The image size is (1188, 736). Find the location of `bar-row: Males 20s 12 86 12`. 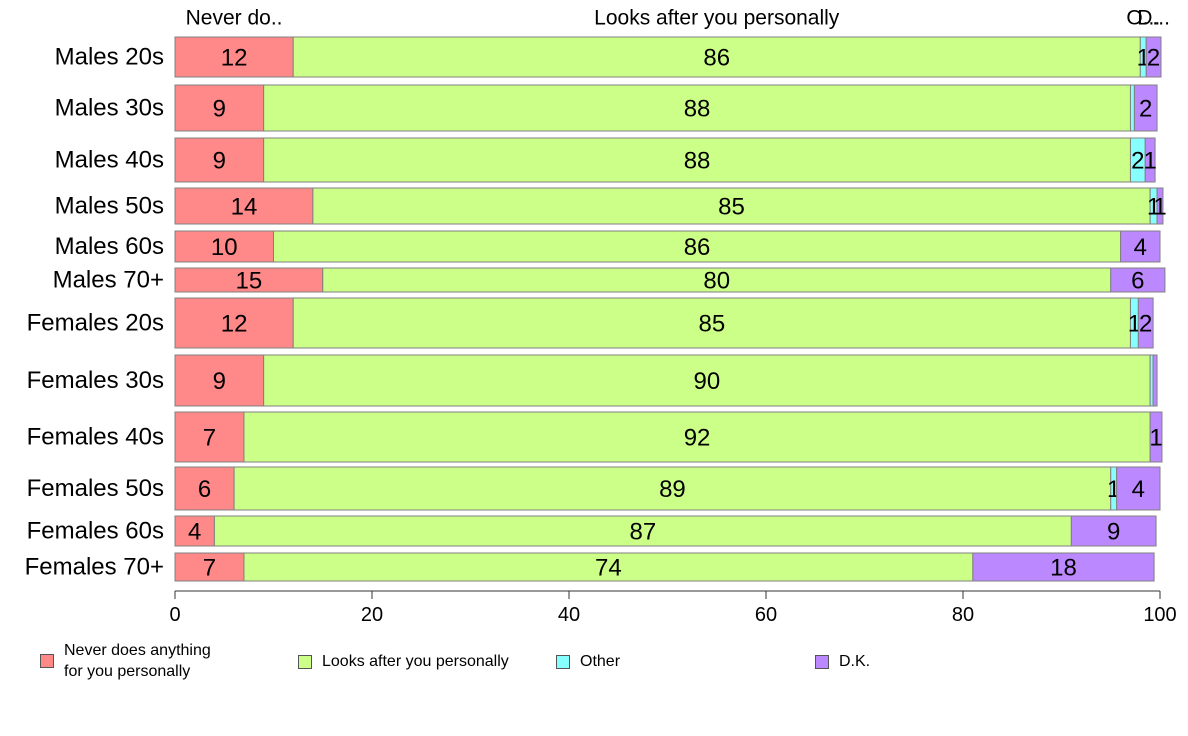

bar-row: Males 20s 12 86 12 is located at coordinates (608, 57).